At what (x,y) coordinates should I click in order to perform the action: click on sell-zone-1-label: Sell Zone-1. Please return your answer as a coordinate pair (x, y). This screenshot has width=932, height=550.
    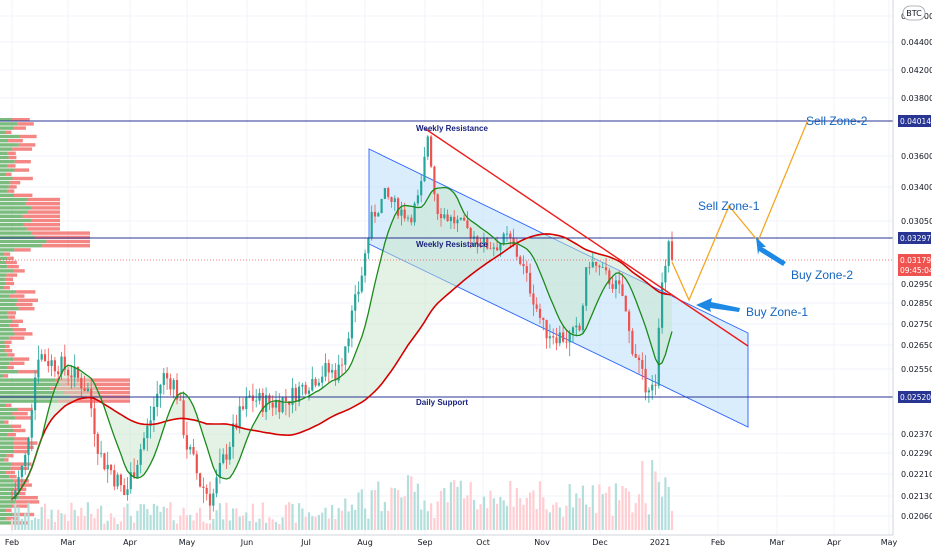
    Looking at the image, I should click on (729, 206).